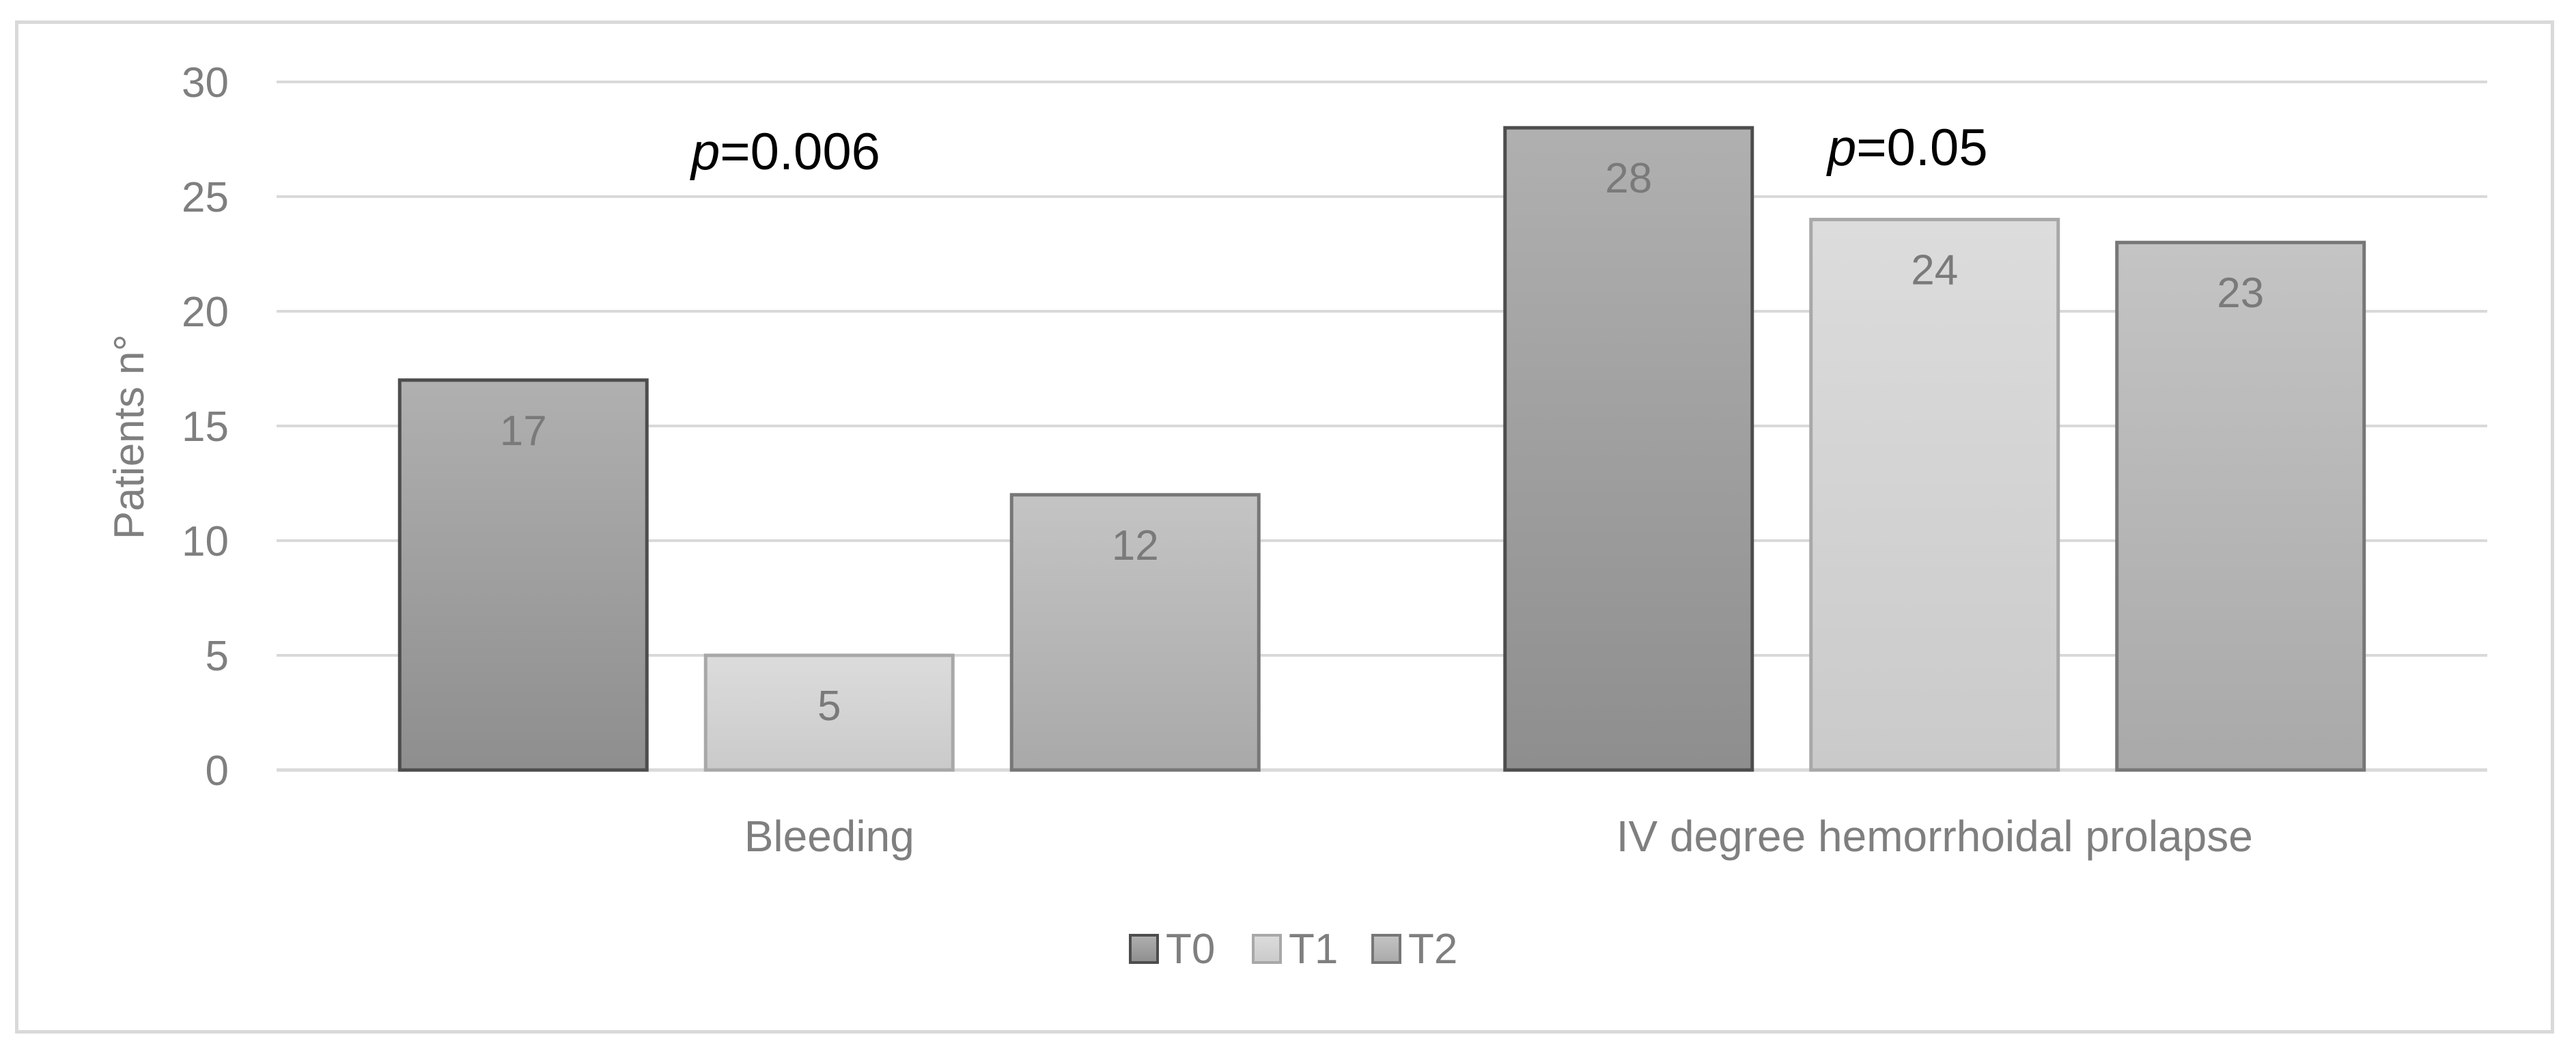 This screenshot has height=1054, width=2576. I want to click on annotations: p=0.006 p=0.05, so click(1339, 150).